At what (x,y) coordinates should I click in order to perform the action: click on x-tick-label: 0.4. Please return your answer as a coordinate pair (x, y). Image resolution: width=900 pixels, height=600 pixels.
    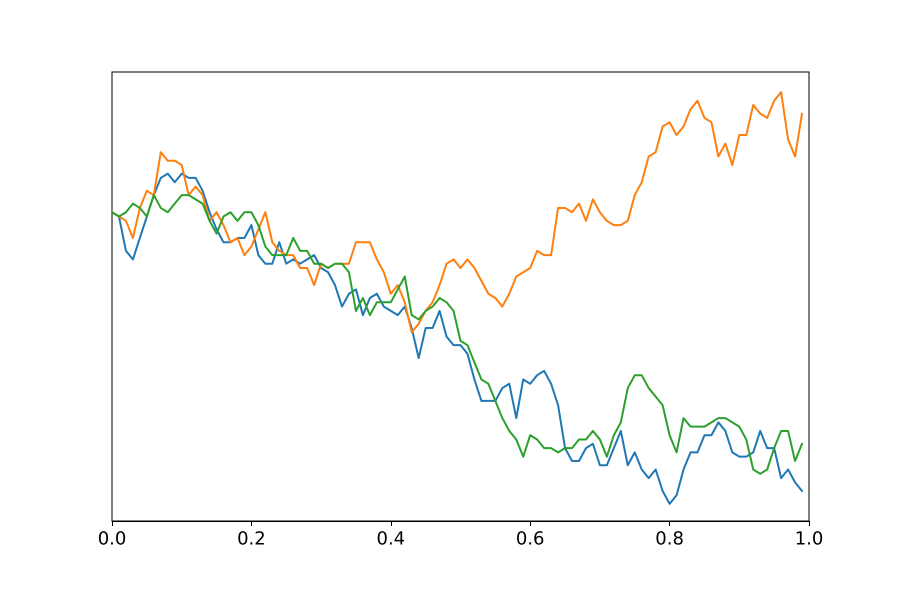
    Looking at the image, I should click on (391, 539).